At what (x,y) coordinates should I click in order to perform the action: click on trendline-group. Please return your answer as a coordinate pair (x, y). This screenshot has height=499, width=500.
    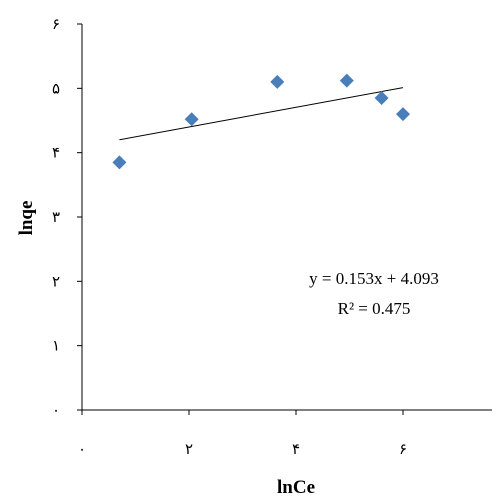
    Looking at the image, I should click on (261, 114).